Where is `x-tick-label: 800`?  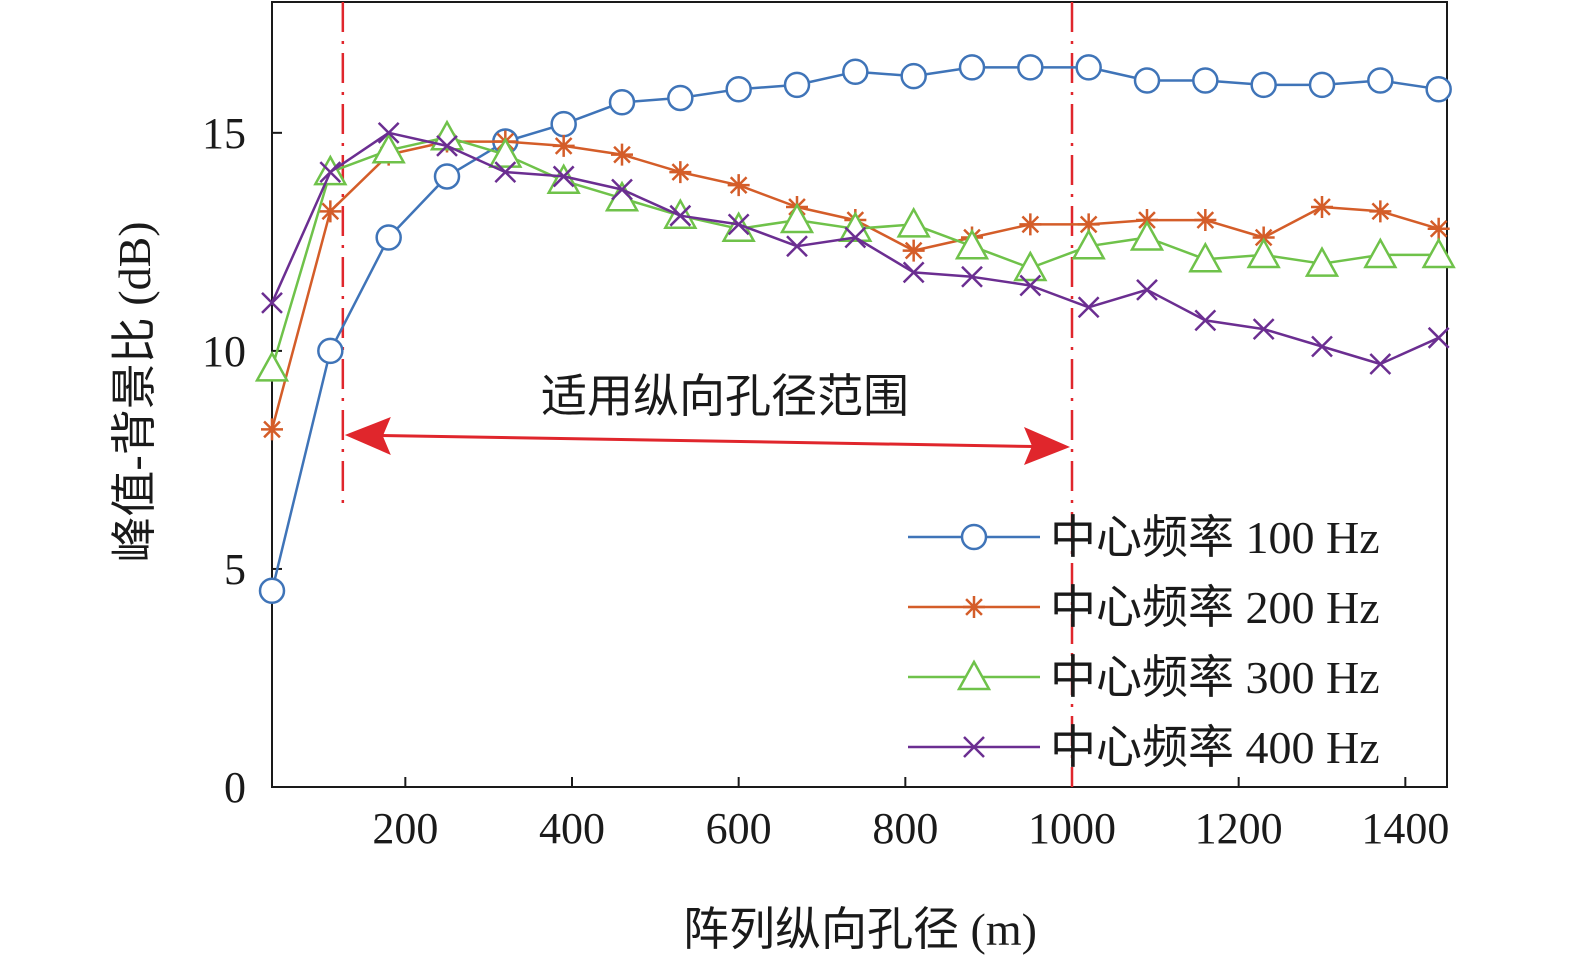
x-tick-label: 800 is located at coordinates (905, 828).